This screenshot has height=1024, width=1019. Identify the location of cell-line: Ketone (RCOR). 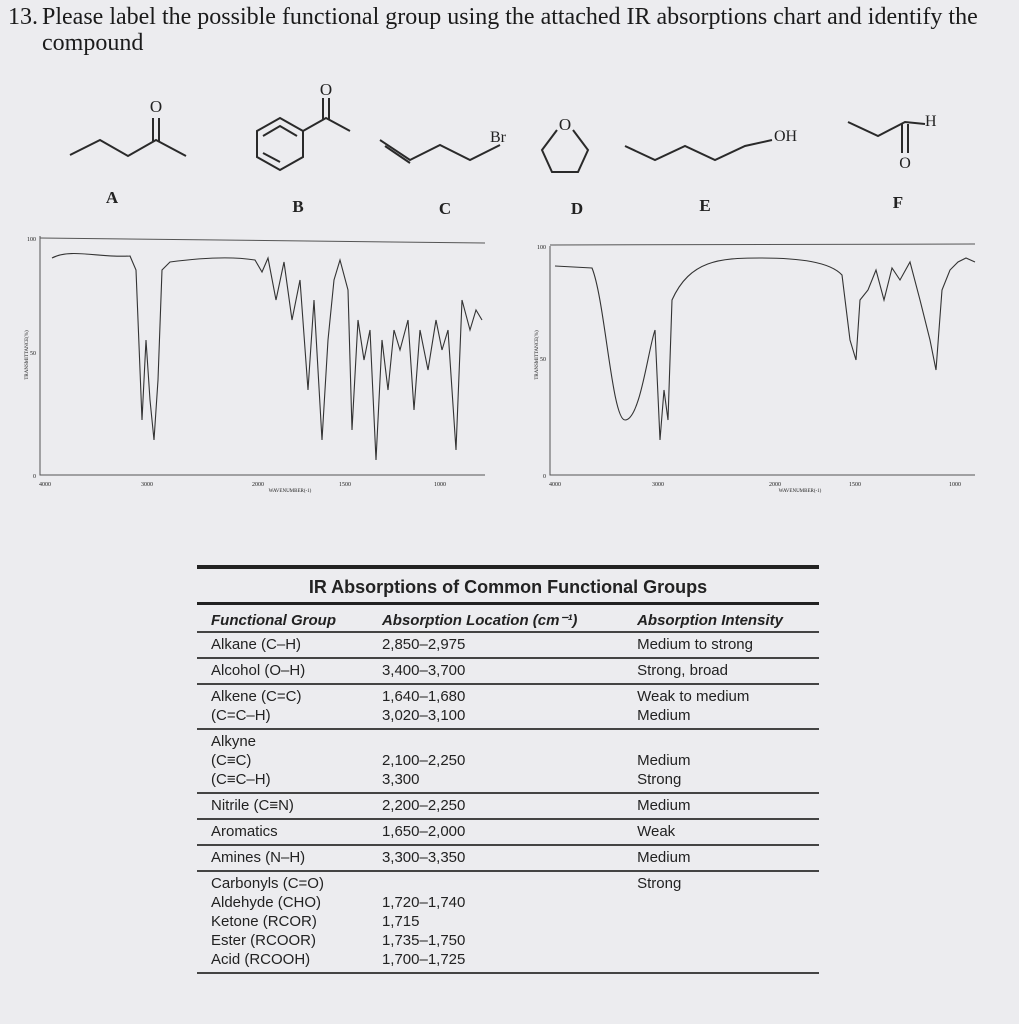
(264, 921).